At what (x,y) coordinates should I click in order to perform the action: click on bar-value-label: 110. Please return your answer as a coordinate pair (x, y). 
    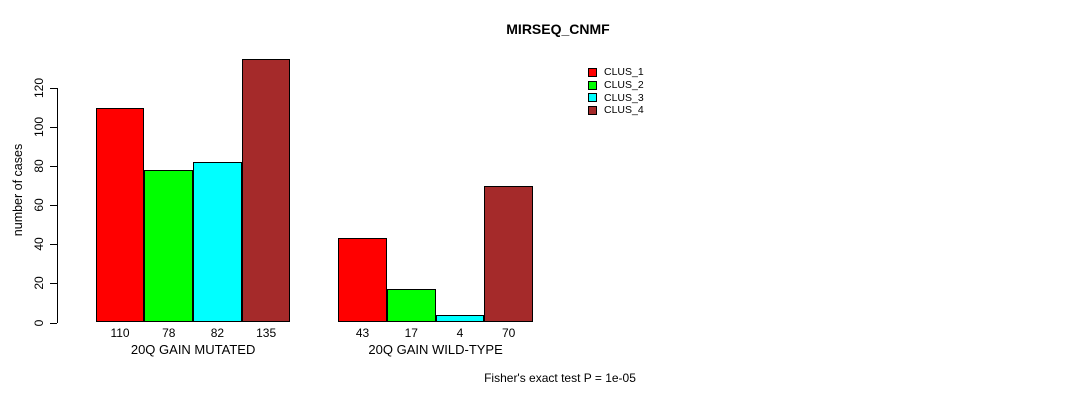
    Looking at the image, I should click on (120, 332).